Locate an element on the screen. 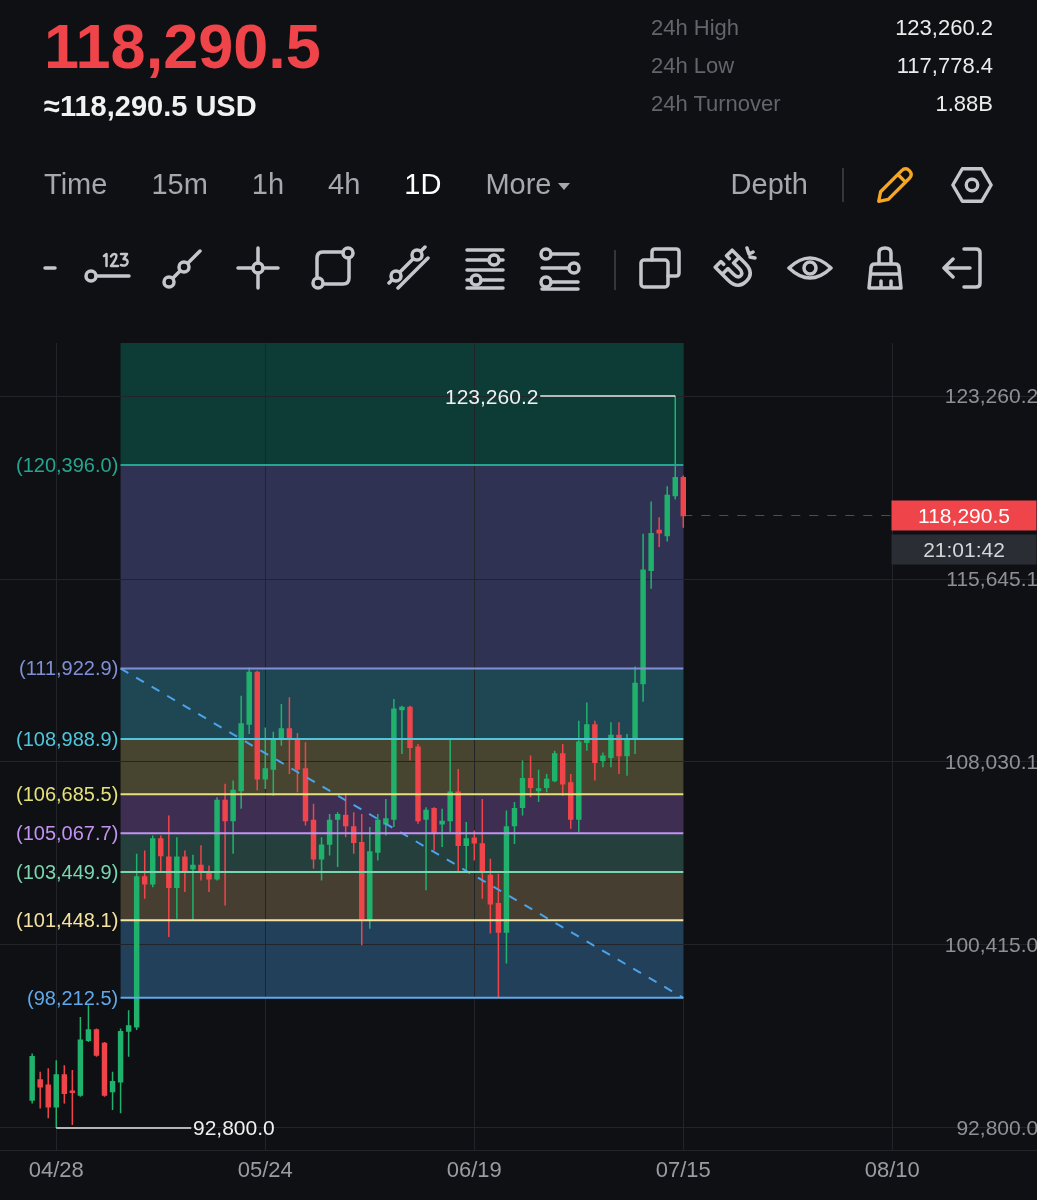 The image size is (1037, 1200). annotation: 21:01:42 is located at coordinates (964, 549).